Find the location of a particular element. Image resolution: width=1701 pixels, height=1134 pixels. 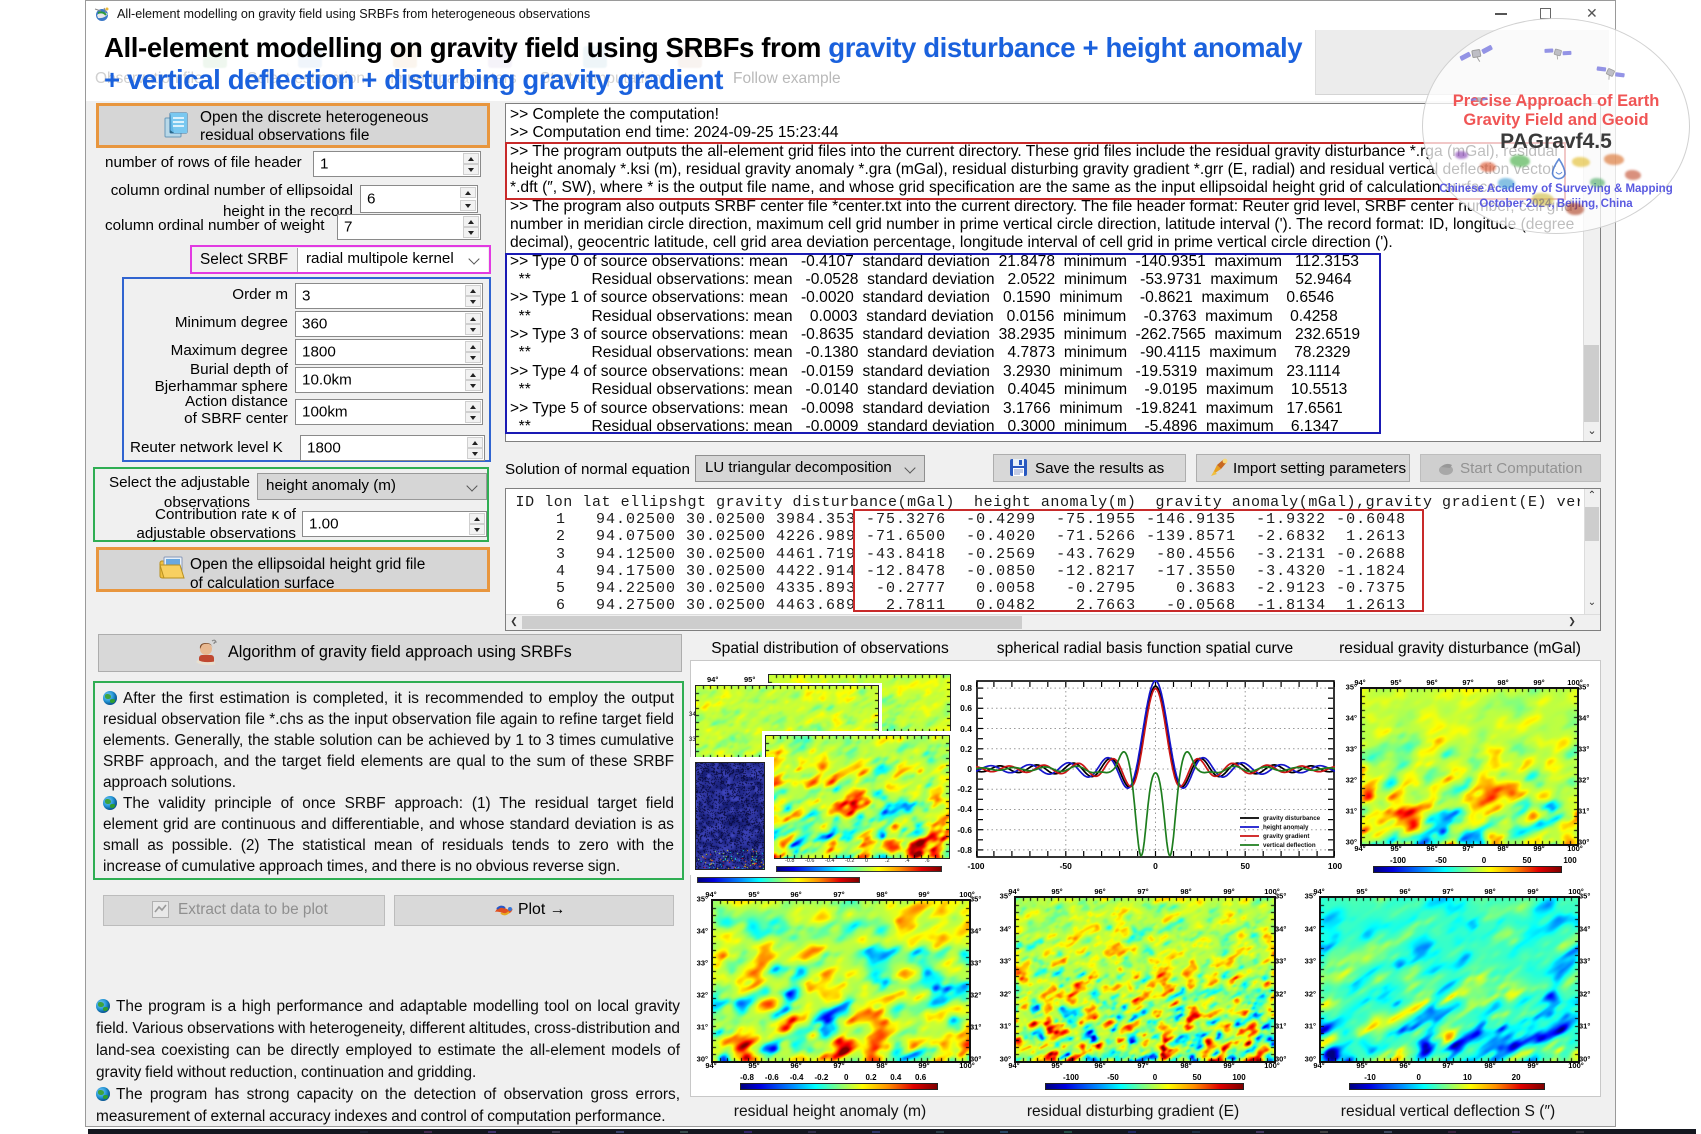

svg-text: gravity disturbance is located at coordinates (1292, 818).